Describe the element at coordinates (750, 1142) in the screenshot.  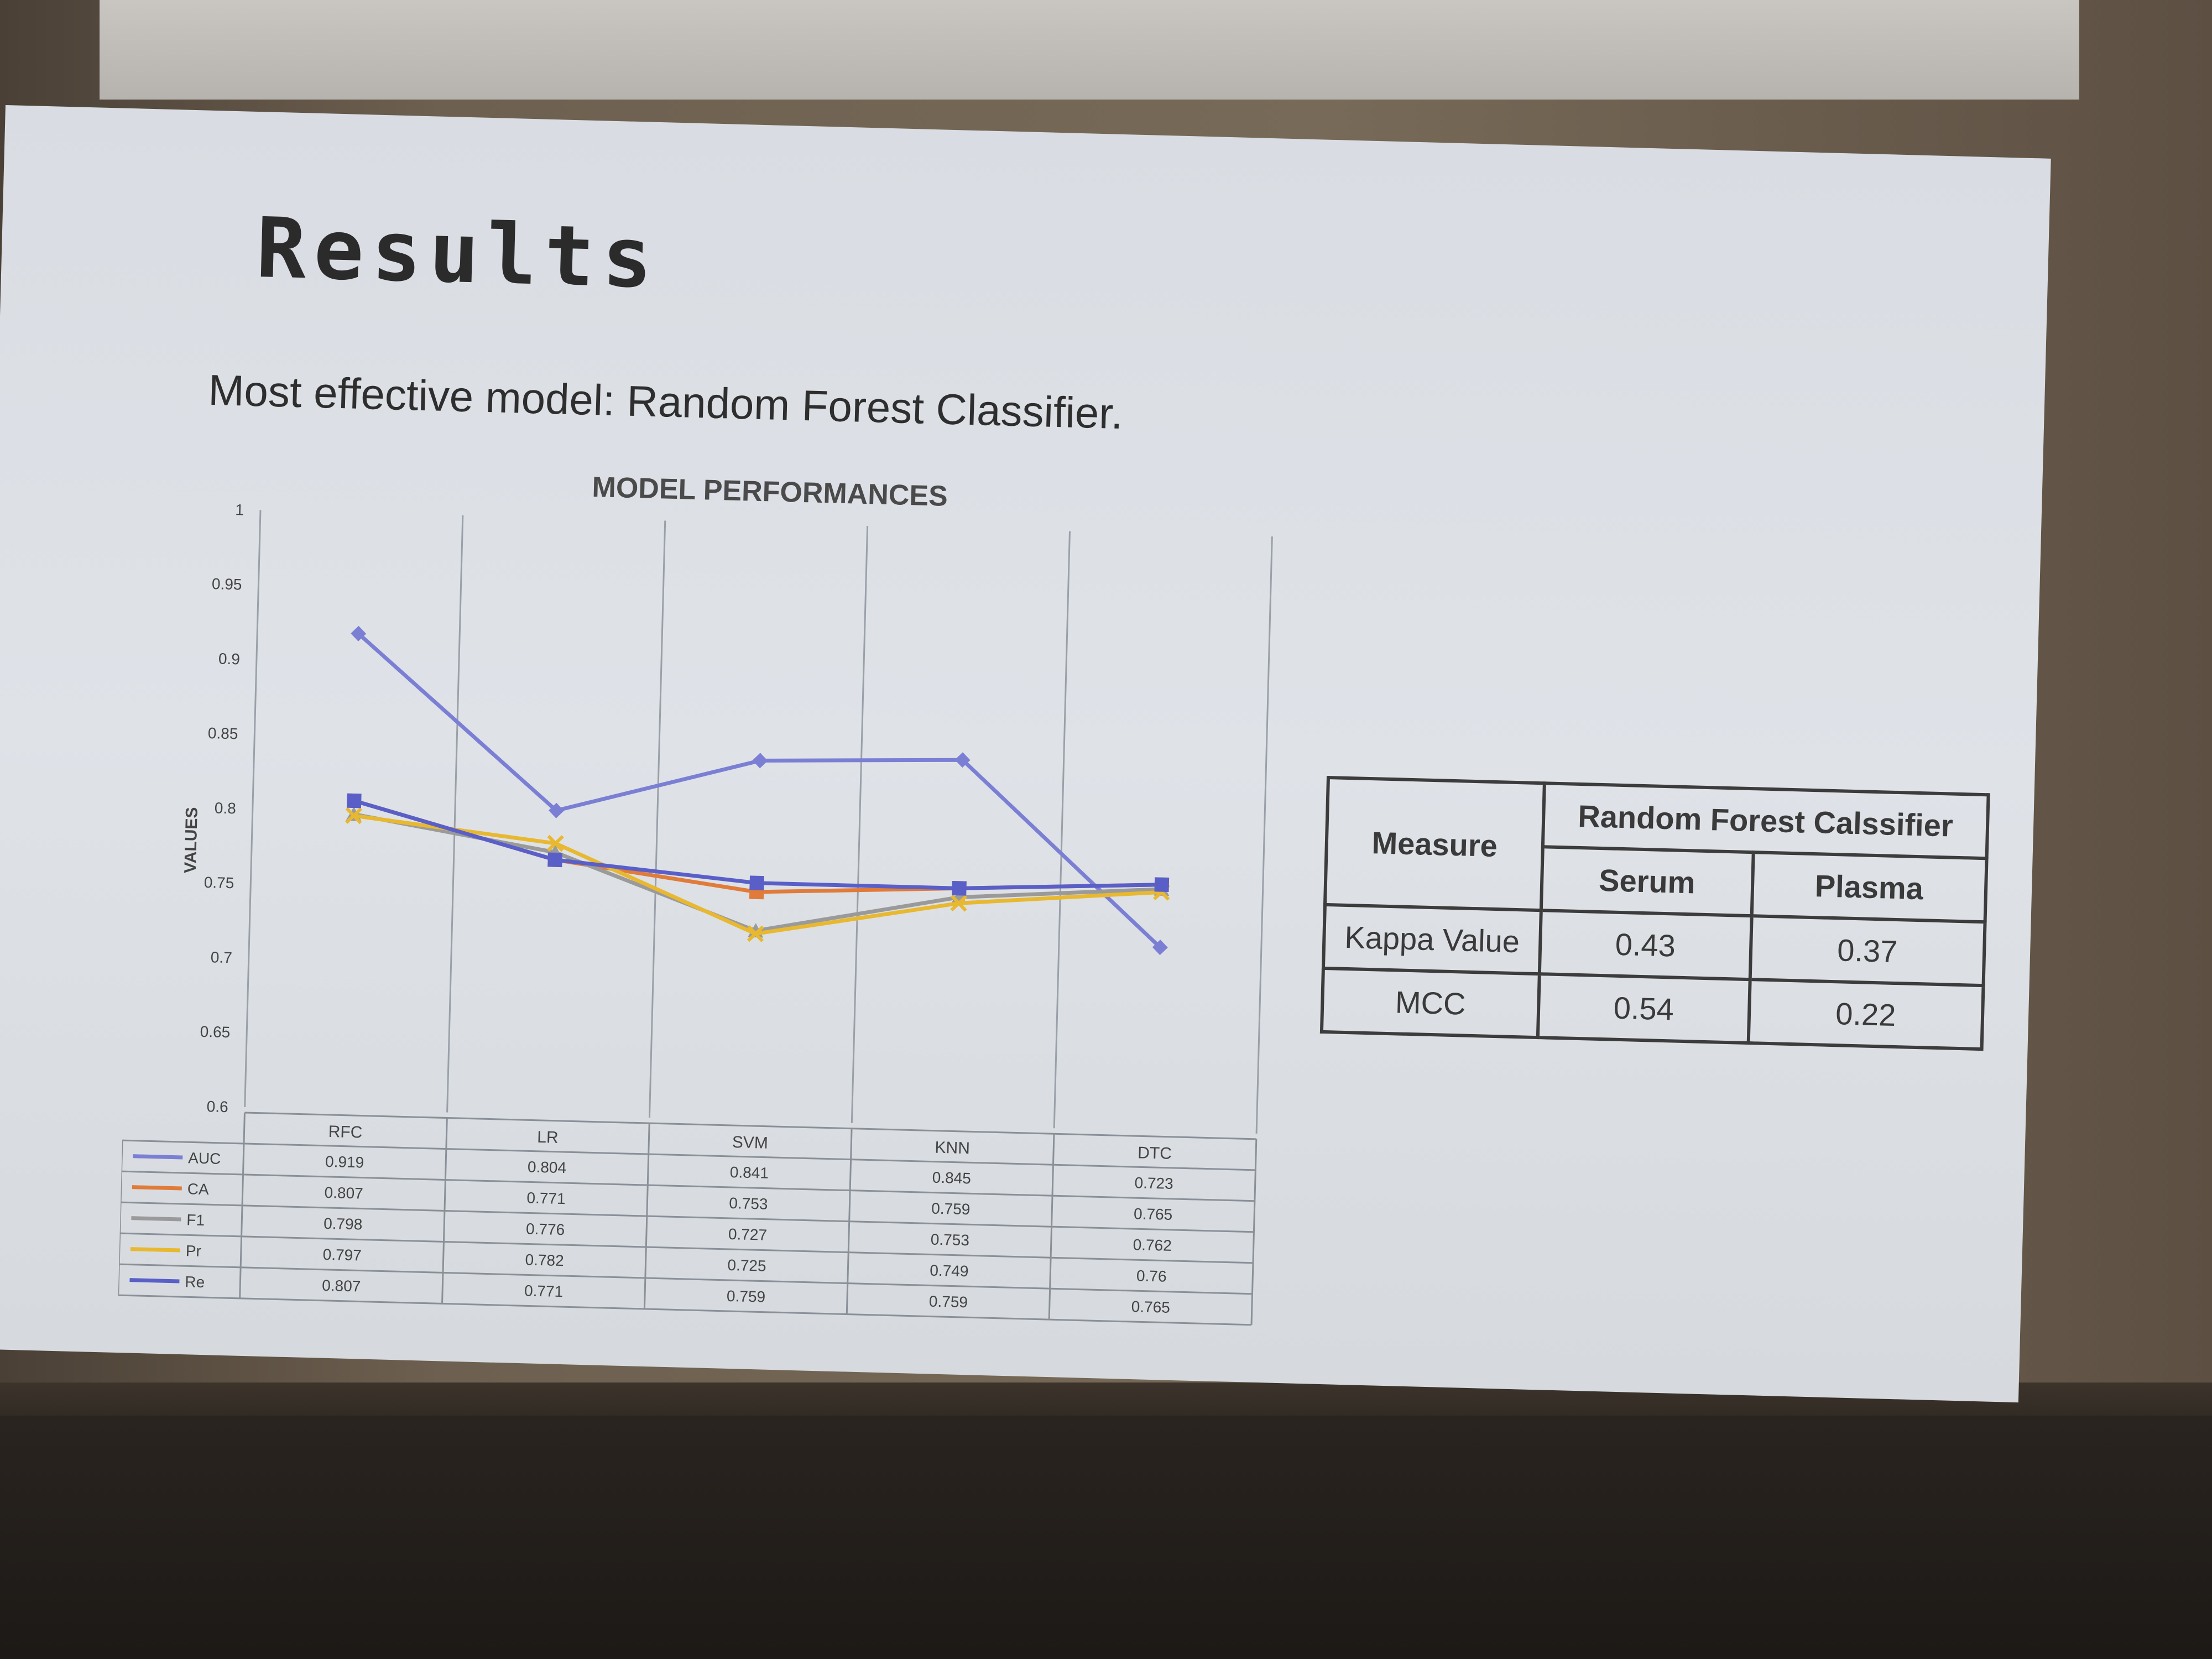
I see `x-tick-label: SVM` at that location.